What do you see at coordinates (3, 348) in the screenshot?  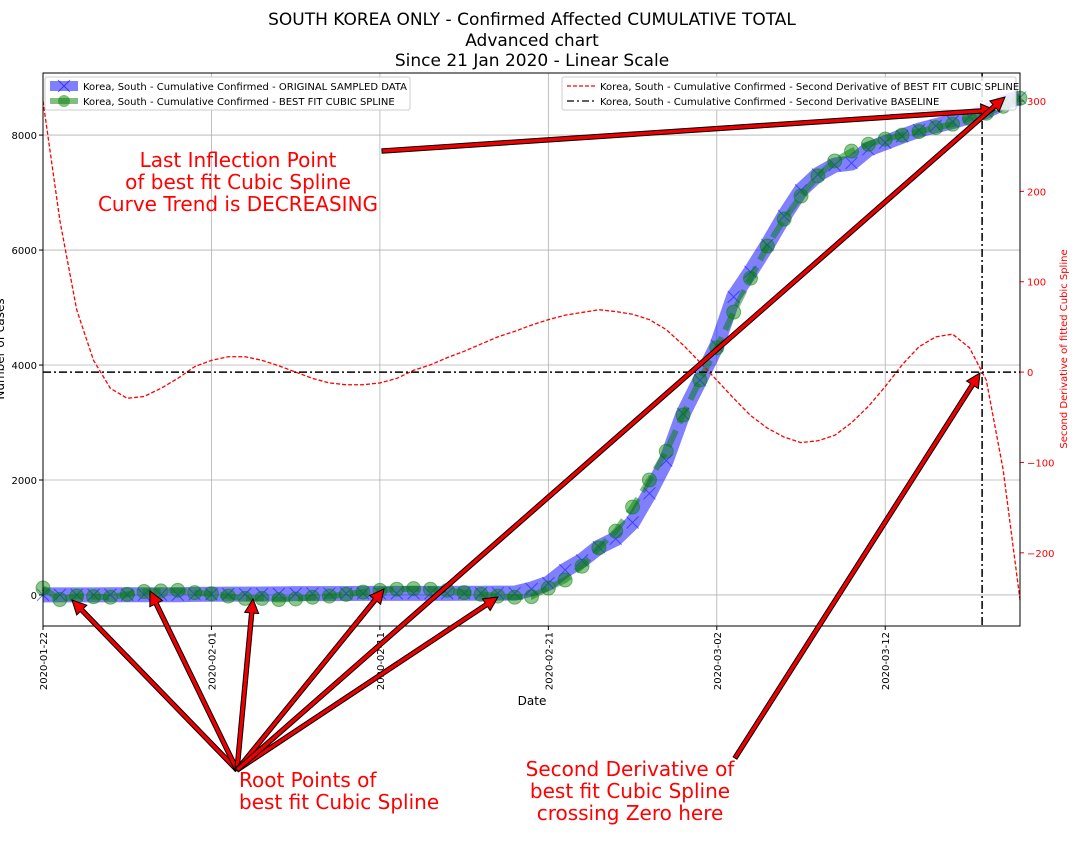 I see `y-axis-label: Number of cases` at bounding box center [3, 348].